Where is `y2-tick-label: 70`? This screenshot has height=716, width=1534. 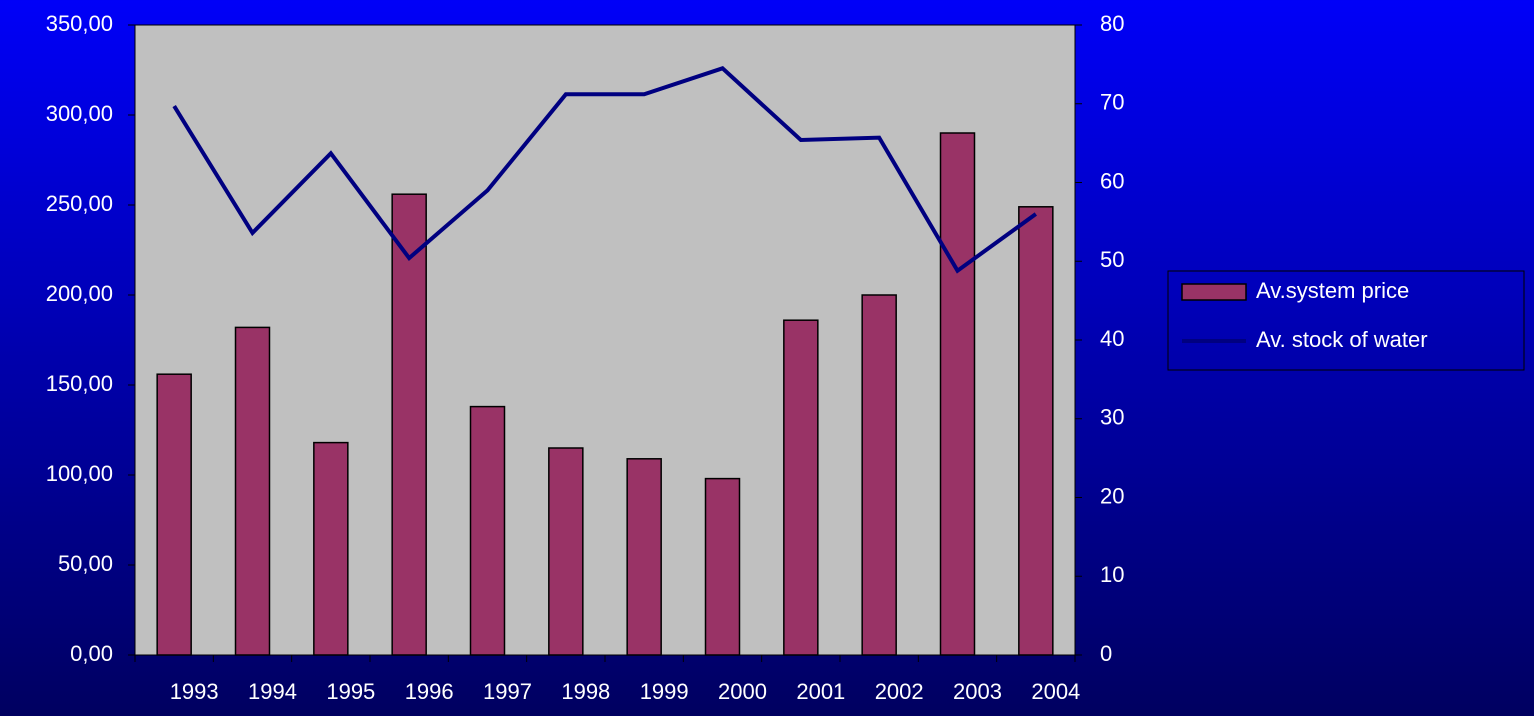
y2-tick-label: 70 is located at coordinates (1112, 102).